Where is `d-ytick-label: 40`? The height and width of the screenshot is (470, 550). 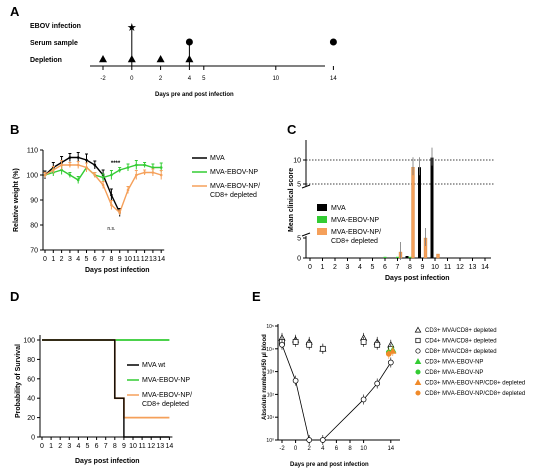 d-ytick-label: 40 is located at coordinates (31, 399).